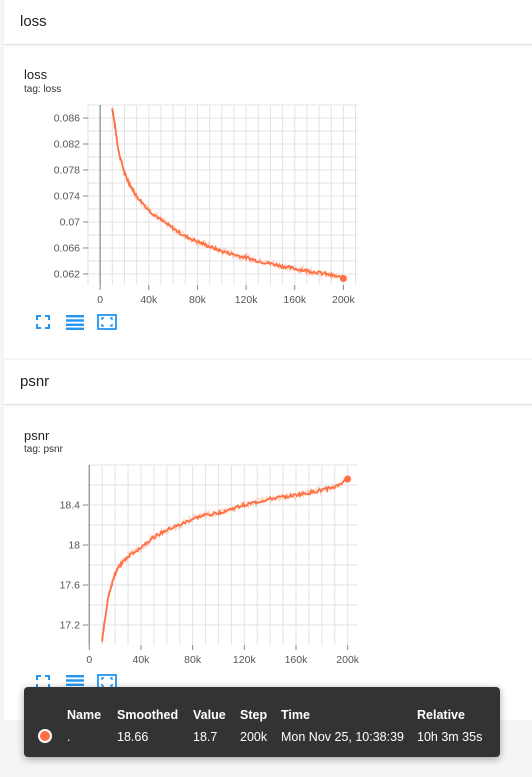  I want to click on raw-series-line, so click(227, 194).